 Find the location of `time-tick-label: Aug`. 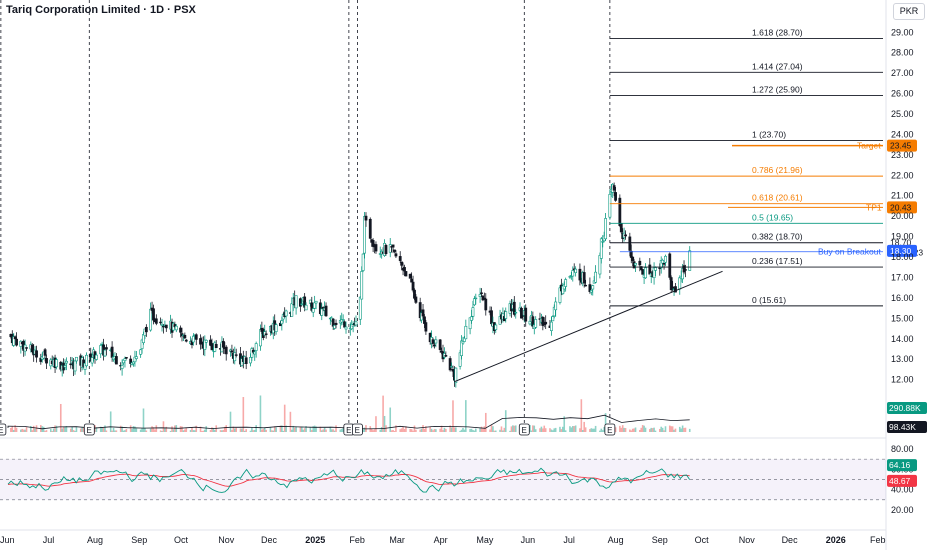

time-tick-label: Aug is located at coordinates (616, 540).